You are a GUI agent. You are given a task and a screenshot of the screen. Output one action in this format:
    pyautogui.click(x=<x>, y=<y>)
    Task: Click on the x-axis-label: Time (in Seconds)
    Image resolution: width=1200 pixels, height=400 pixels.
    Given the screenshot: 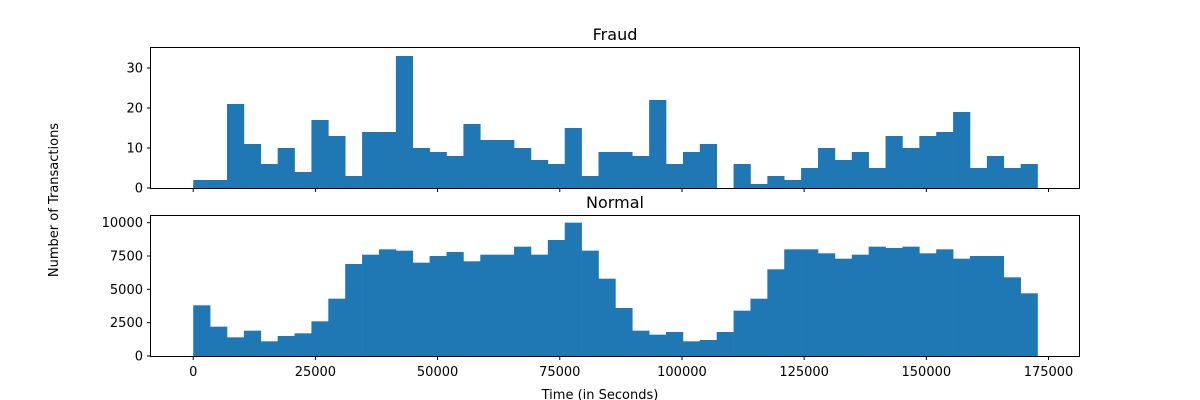 What is the action you would take?
    pyautogui.click(x=600, y=394)
    